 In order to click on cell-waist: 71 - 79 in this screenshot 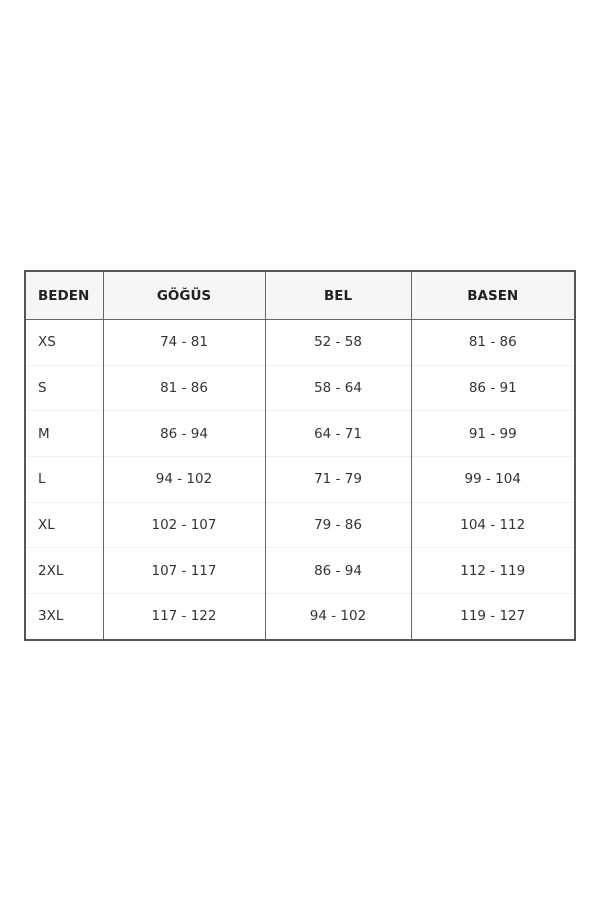, I will do `click(338, 479)`.